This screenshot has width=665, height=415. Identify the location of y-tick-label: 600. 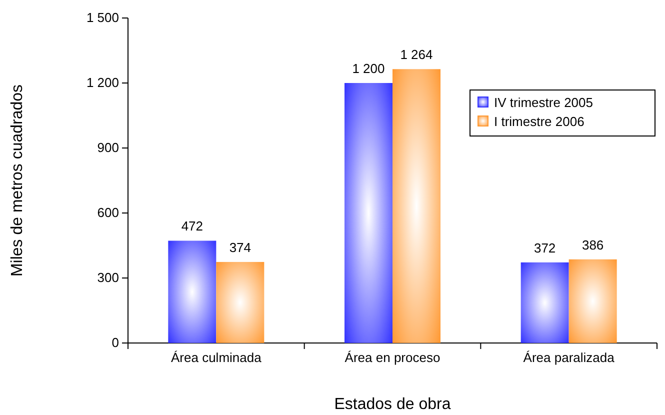
(108, 212).